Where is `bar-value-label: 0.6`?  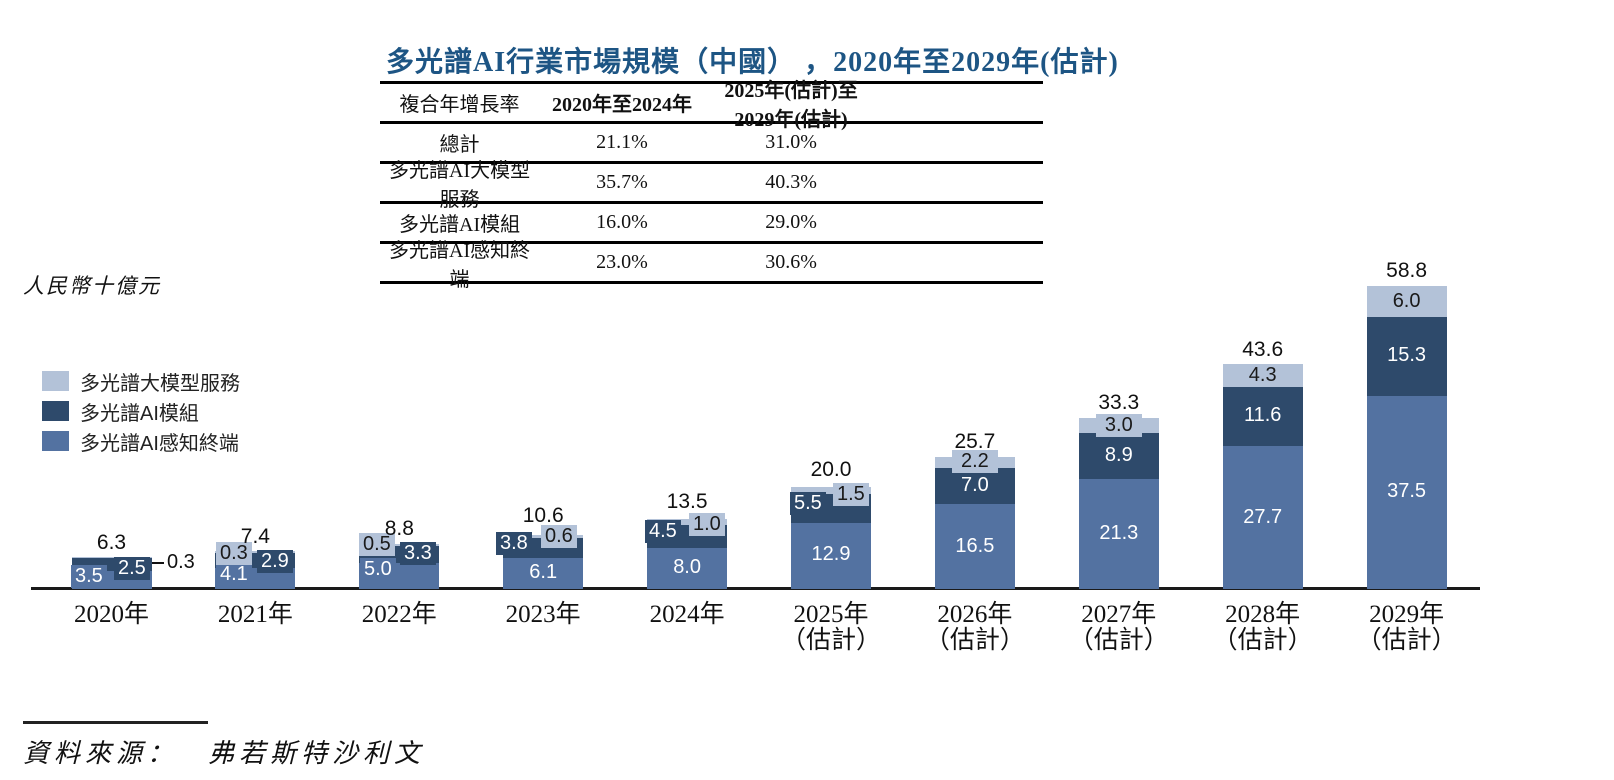
bar-value-label: 0.6 is located at coordinates (559, 536).